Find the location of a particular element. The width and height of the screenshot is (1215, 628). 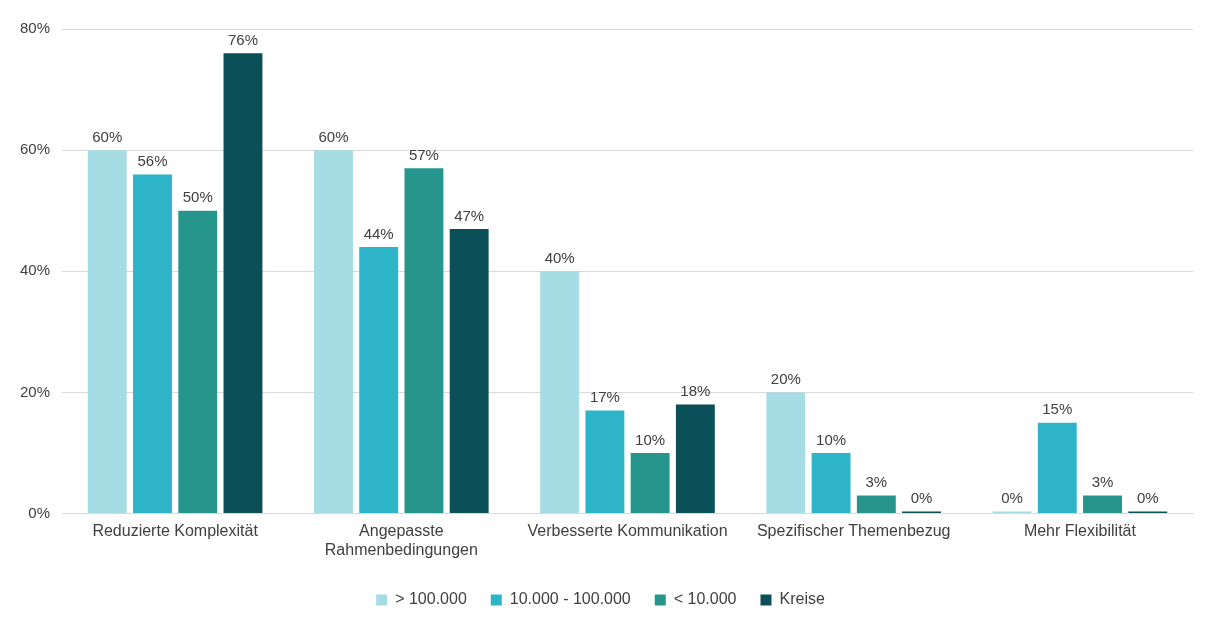

x-tick-label: Spezifischer Themenbezug is located at coordinates (853, 530).